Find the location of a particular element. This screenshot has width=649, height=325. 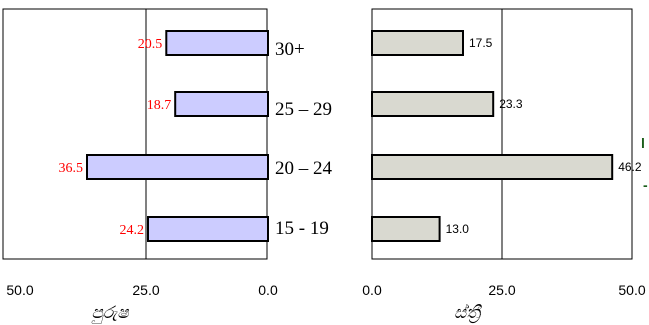

left-tick-50: 50.0 is located at coordinates (19, 290).